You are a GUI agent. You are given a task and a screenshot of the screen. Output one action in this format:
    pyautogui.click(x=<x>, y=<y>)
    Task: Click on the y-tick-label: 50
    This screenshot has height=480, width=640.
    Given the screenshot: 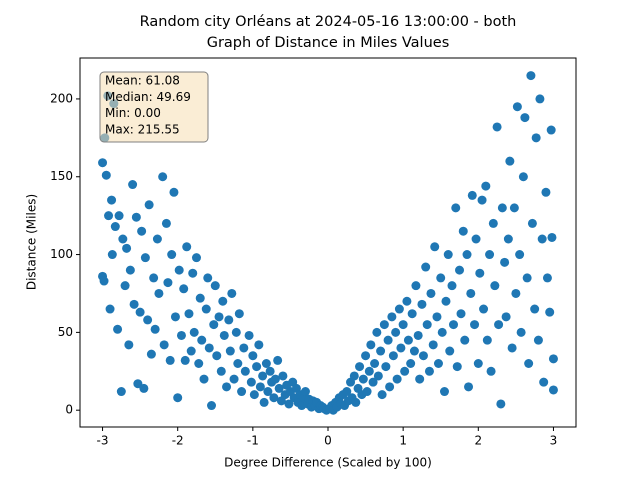 What is the action you would take?
    pyautogui.click(x=65, y=332)
    